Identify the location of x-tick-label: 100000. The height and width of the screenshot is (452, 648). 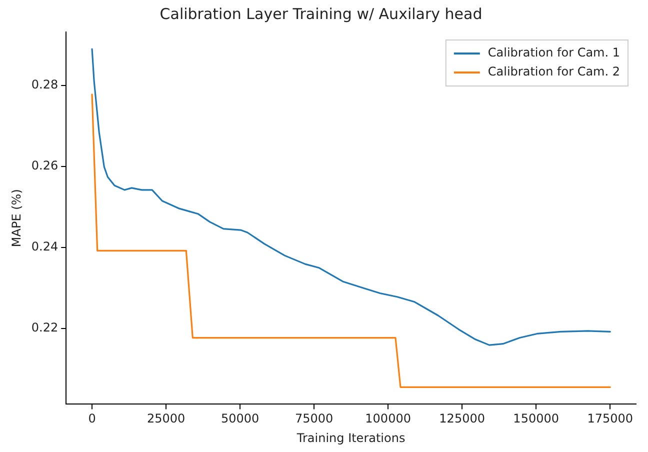
(388, 419).